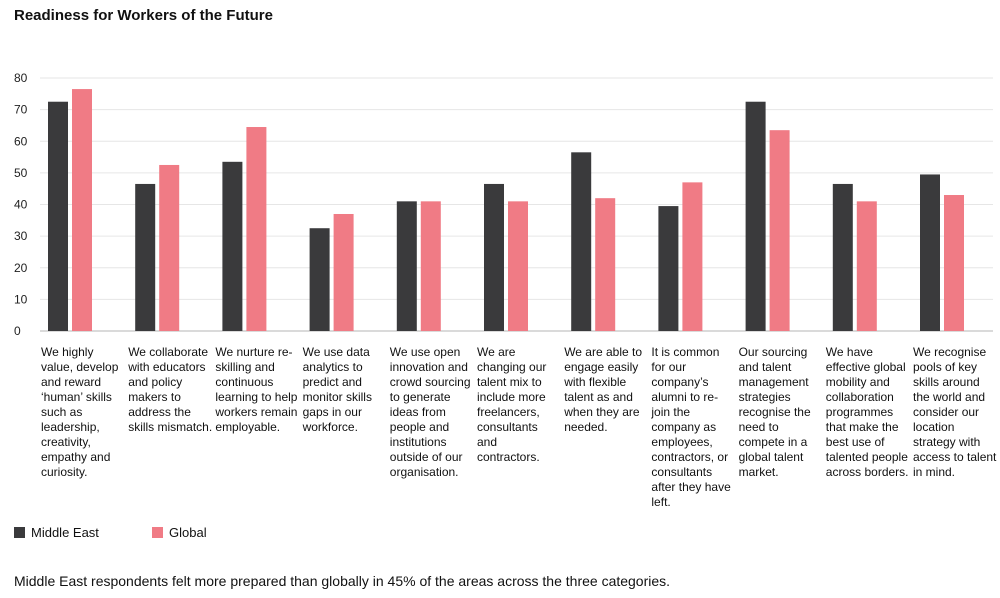 Image resolution: width=1000 pixels, height=598 pixels. What do you see at coordinates (21, 141) in the screenshot?
I see `y-tick-label: 60` at bounding box center [21, 141].